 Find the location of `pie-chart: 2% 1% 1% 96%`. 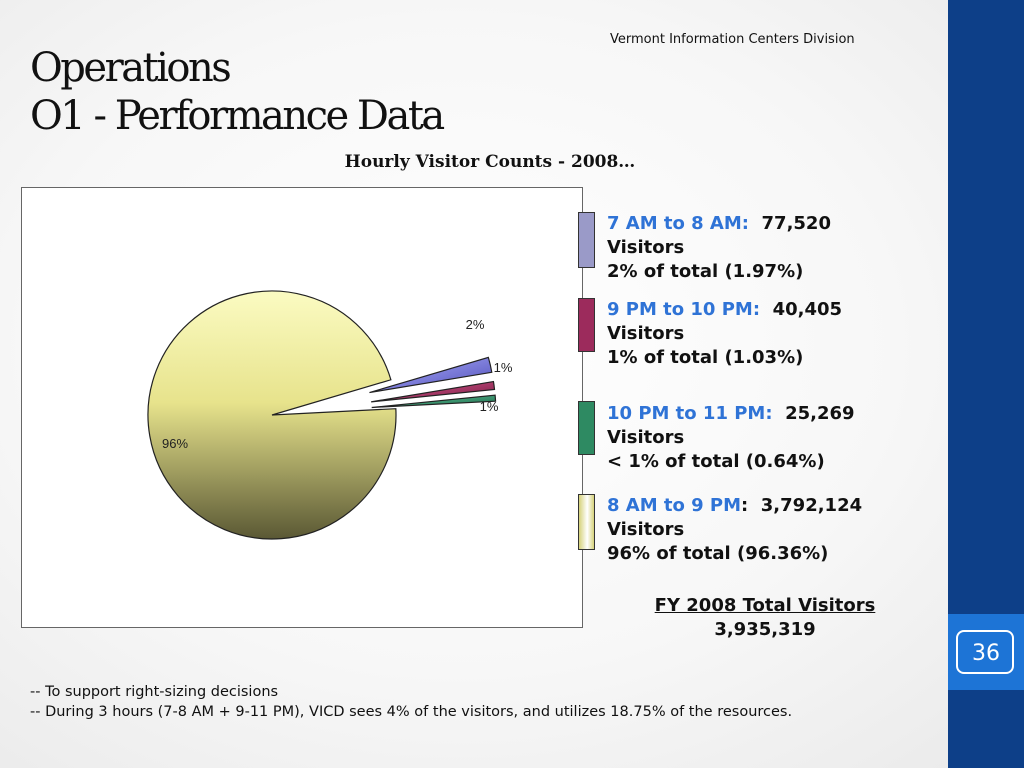

pie-chart: 2% 1% 1% 96% is located at coordinates (330, 415).